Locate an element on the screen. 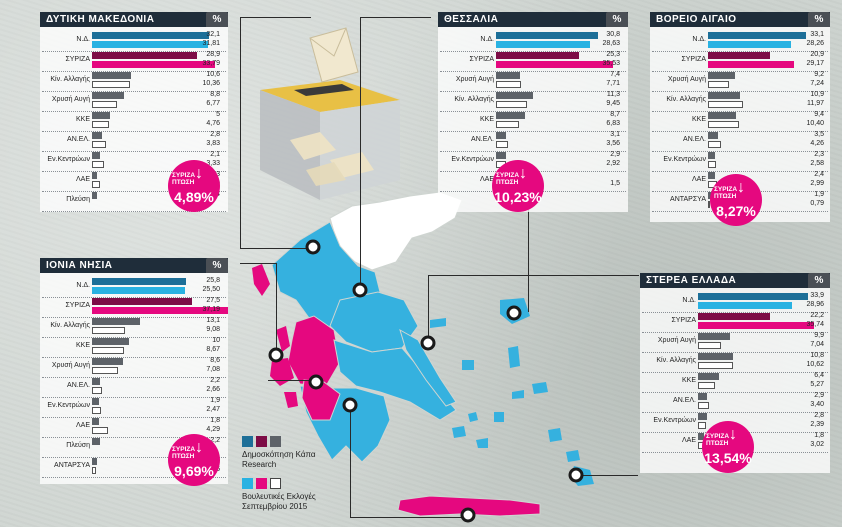 This screenshot has width=842, height=527. connector-thessalia is located at coordinates (395, 153).